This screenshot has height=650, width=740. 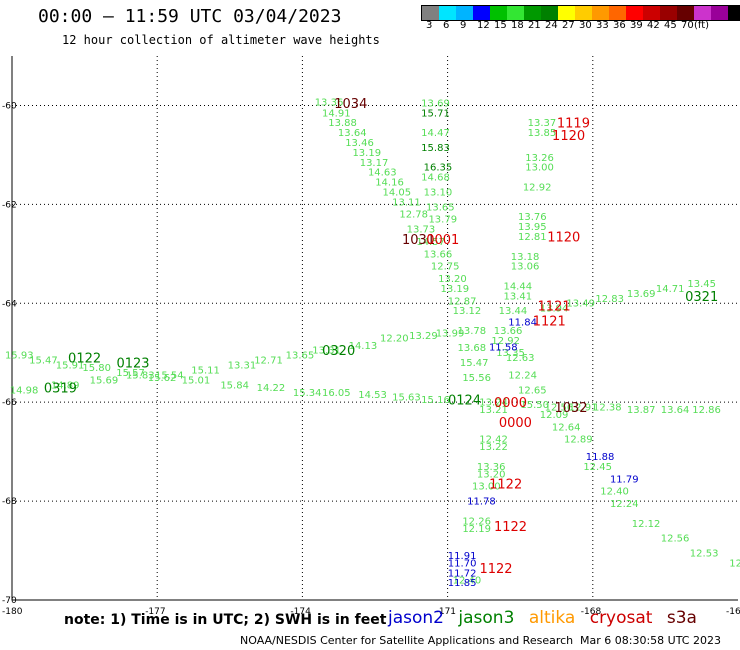 I want to click on wave-height-label: 13.22, so click(x=493, y=447).